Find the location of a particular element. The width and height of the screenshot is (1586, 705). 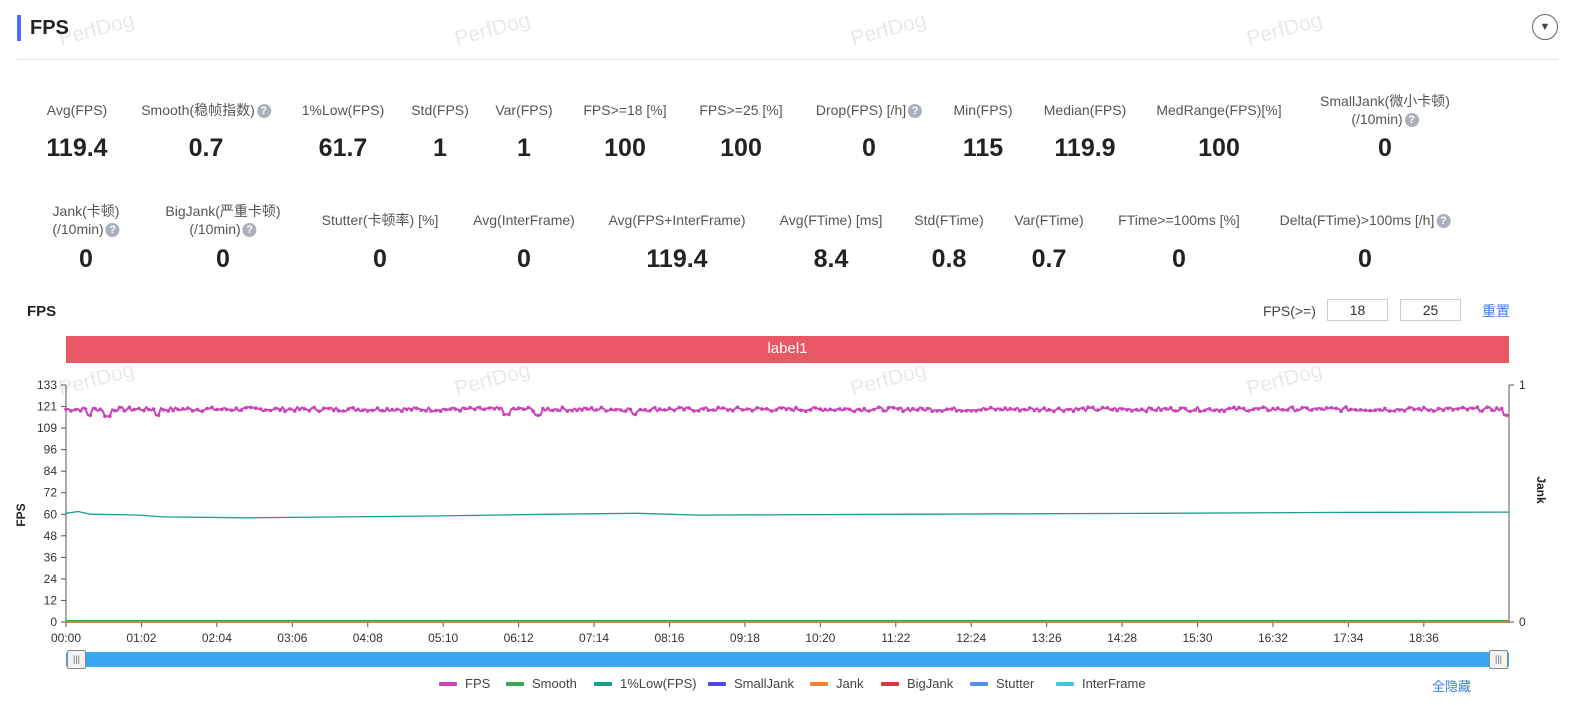

legend-item-fps: FPS is located at coordinates (464, 684).